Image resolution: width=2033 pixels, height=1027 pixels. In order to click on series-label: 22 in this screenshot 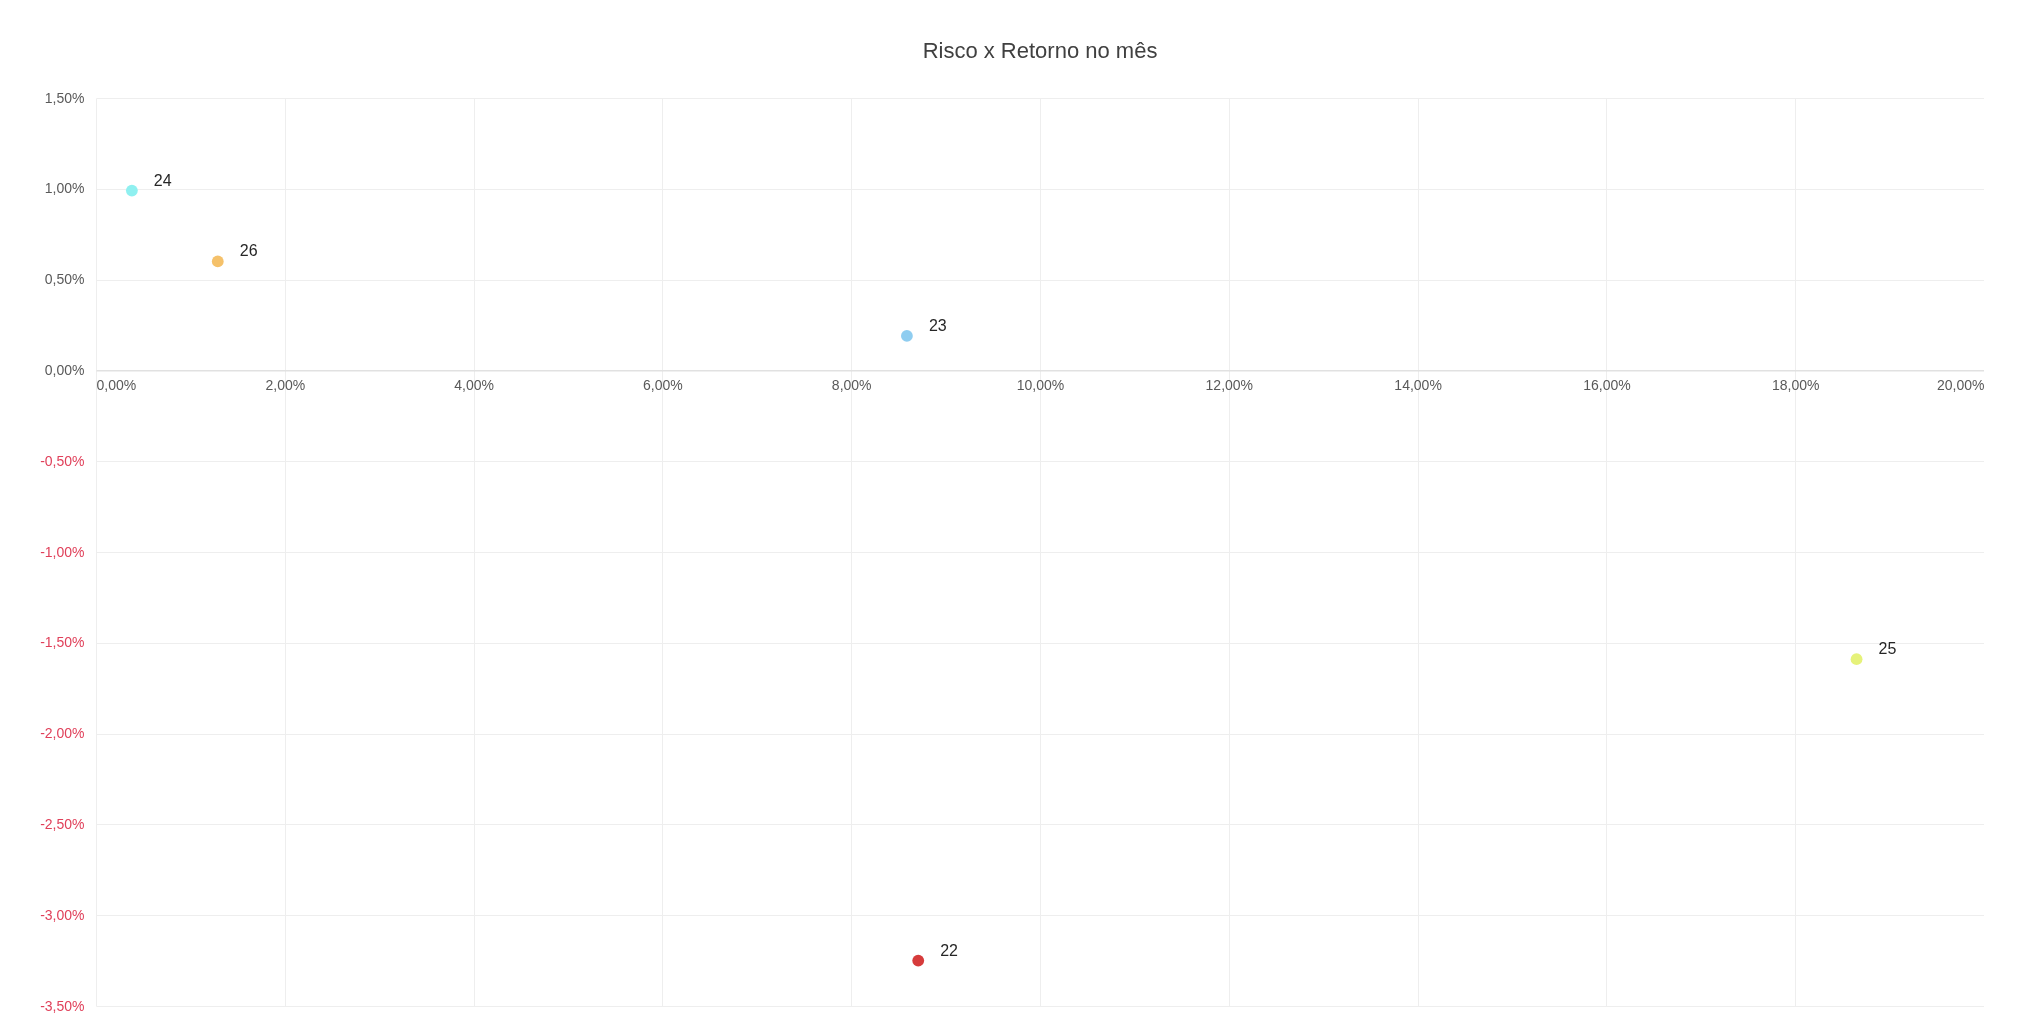, I will do `click(949, 950)`.